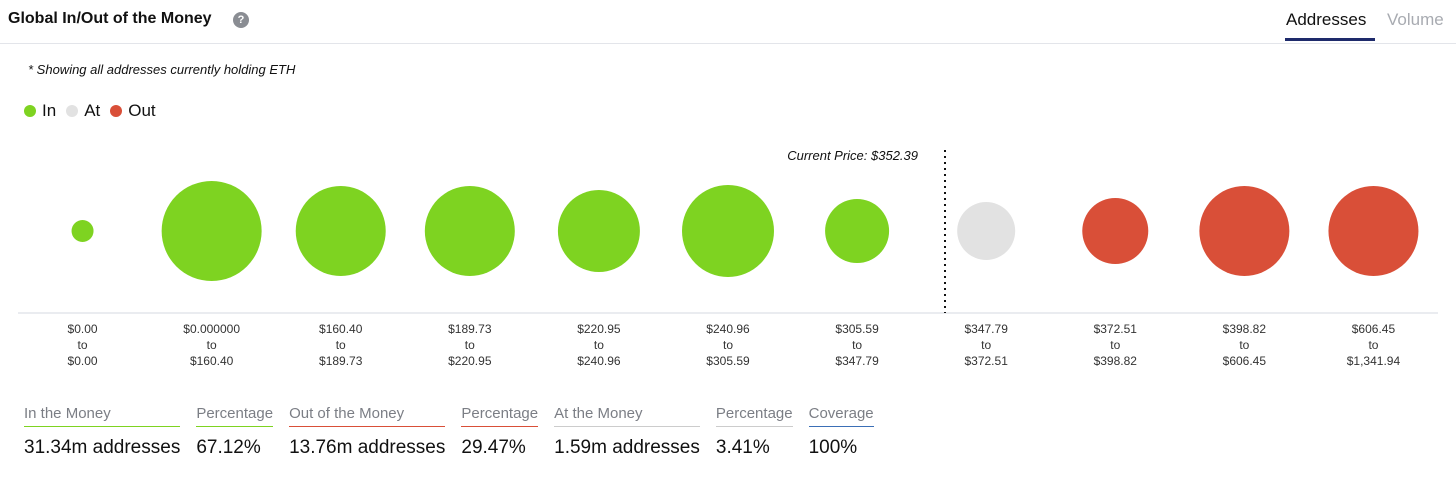 The width and height of the screenshot is (1456, 484). What do you see at coordinates (72, 111) in the screenshot?
I see `legend-dot-at` at bounding box center [72, 111].